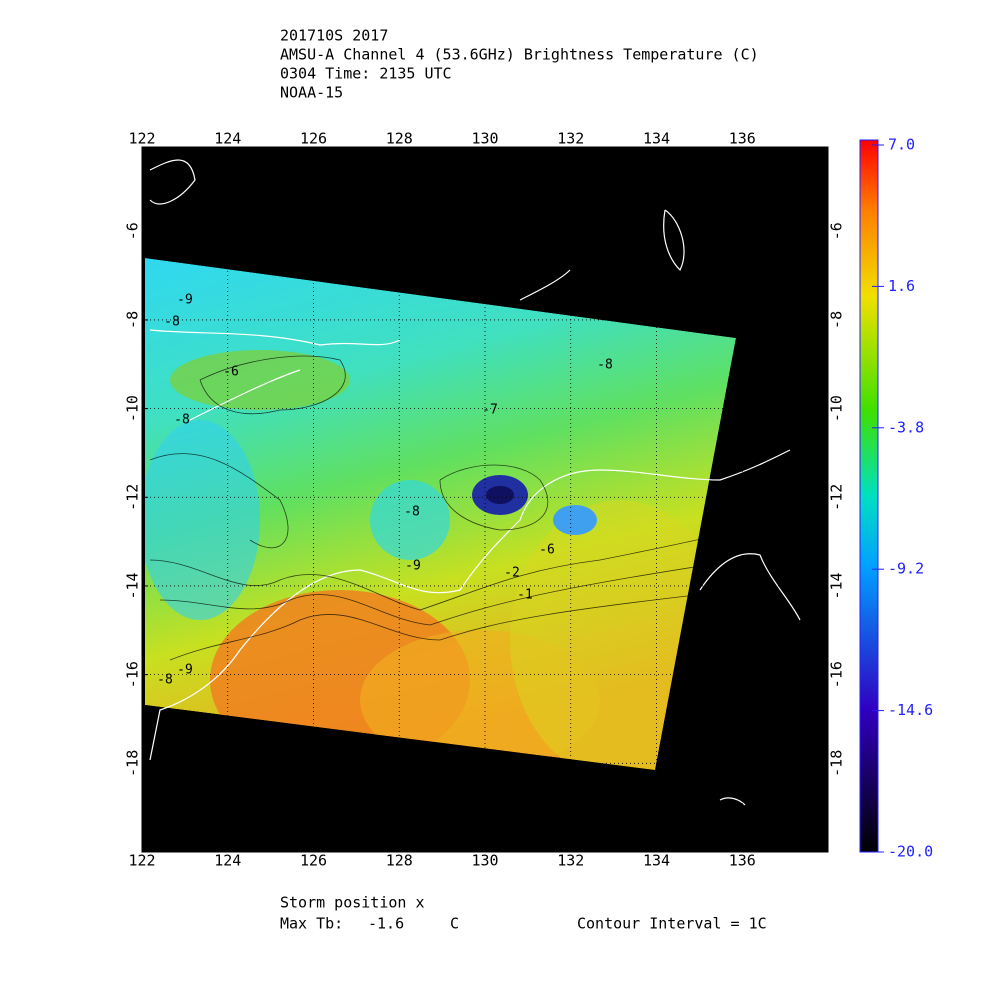 Image resolution: width=1000 pixels, height=1000 pixels. Describe the element at coordinates (525, 595) in the screenshot. I see `contour-label: -1` at that location.